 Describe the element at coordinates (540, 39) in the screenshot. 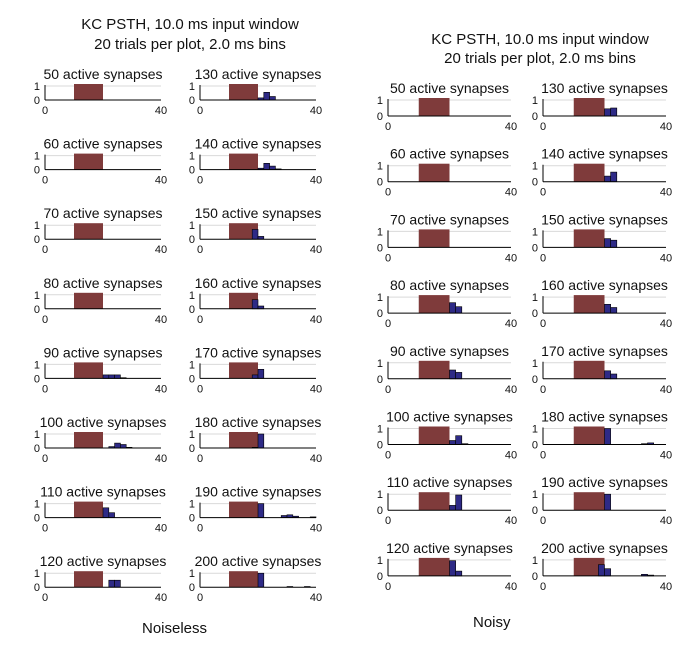

I see `panel-title-line1: KC PSTH, 10.0 ms input window` at that location.